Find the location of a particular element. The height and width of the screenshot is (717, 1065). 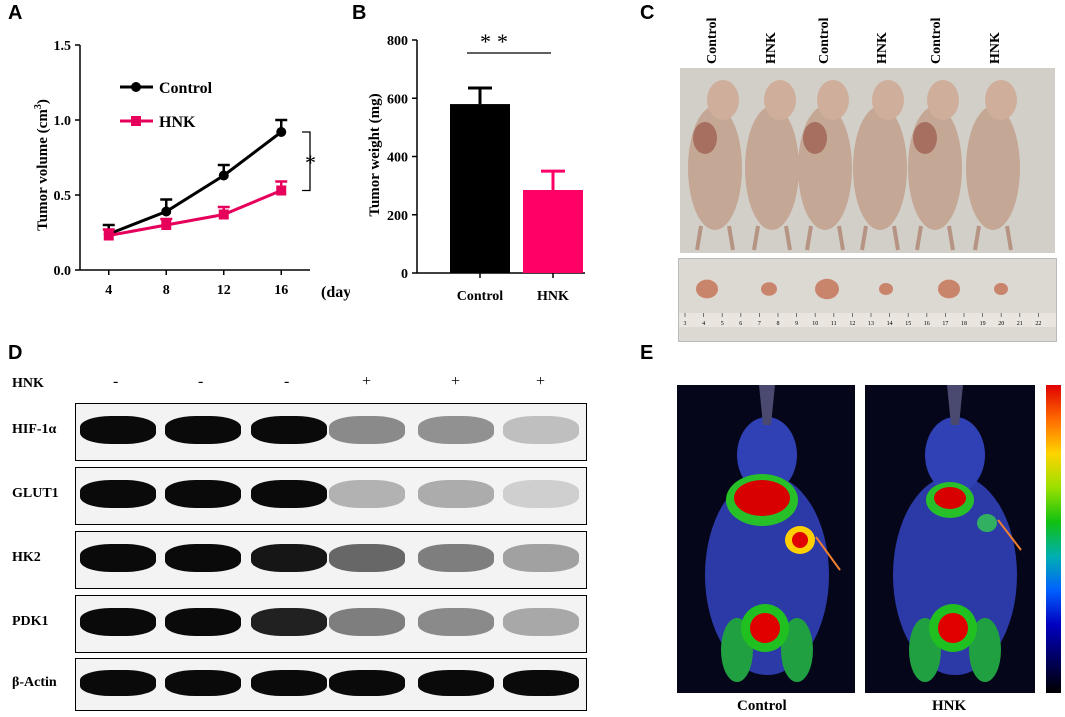

x-tick-label-a: 12 is located at coordinates (224, 290).